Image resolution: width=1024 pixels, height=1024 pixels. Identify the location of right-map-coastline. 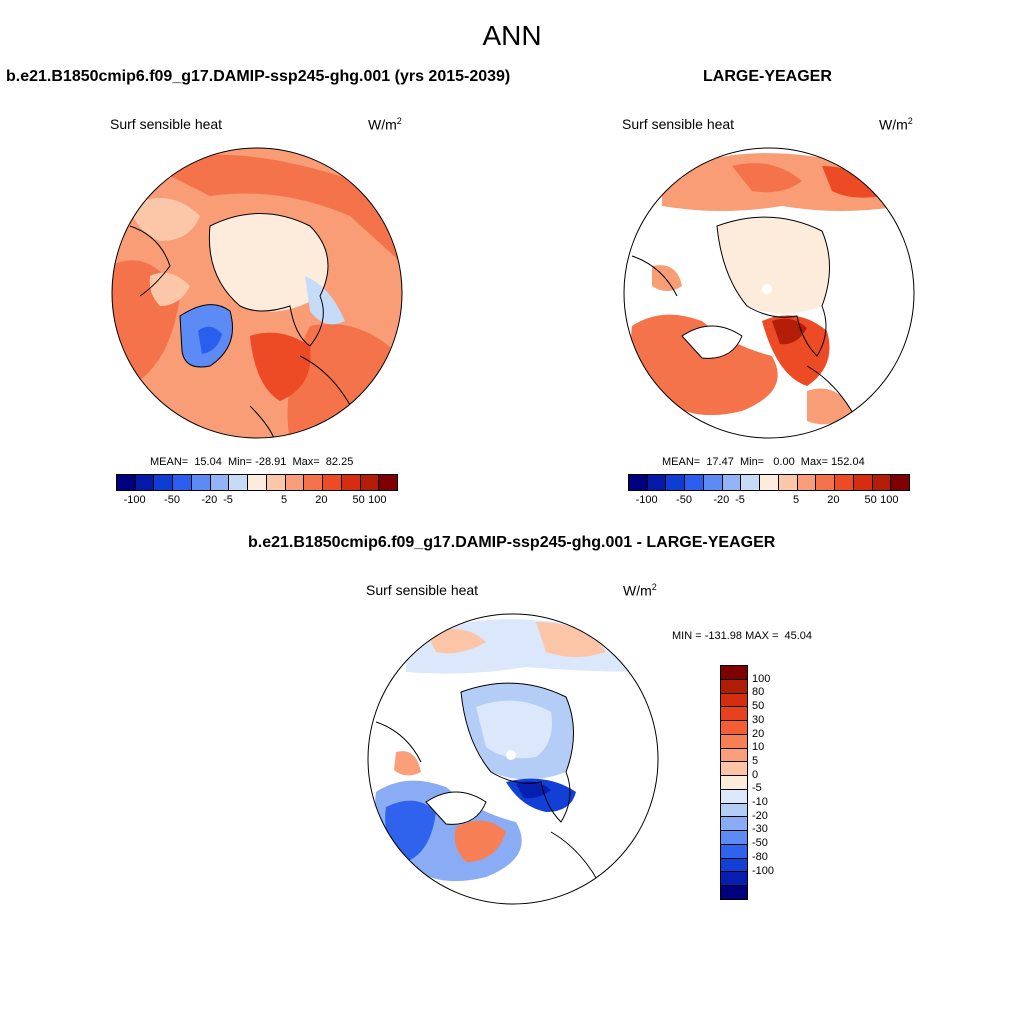
(773, 286).